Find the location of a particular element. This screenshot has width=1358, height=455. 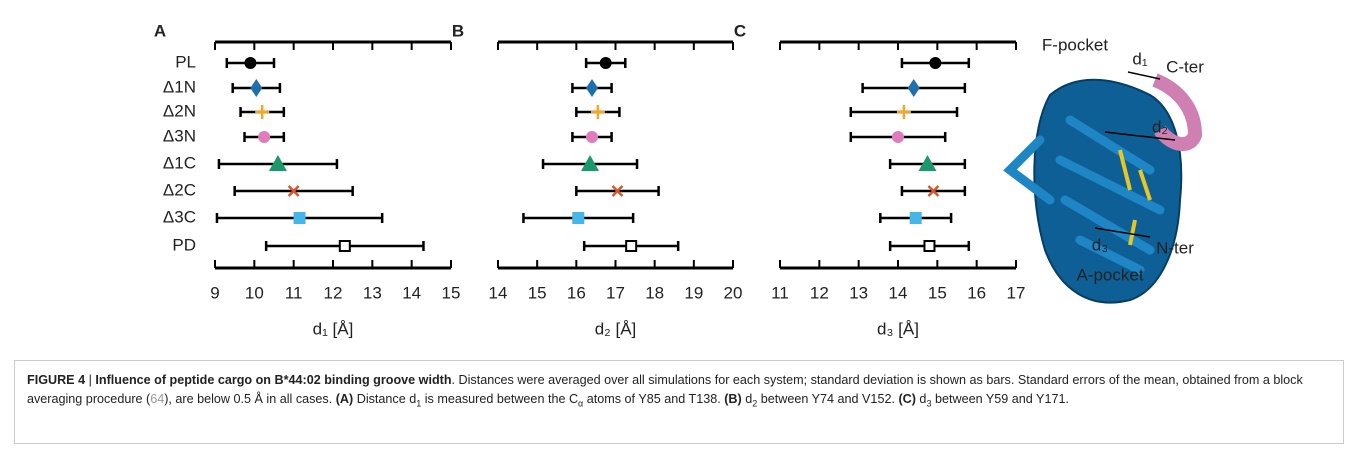

caption-run: | is located at coordinates (90, 380).